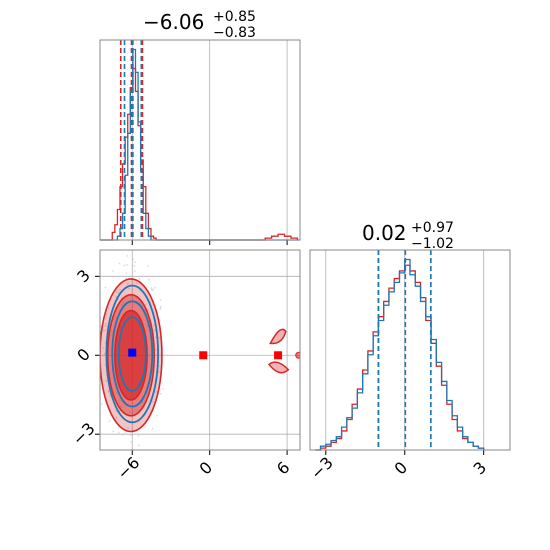 This screenshot has height=550, width=550. Describe the element at coordinates (278, 367) in the screenshot. I see `joint-contour-red-blob-lower` at that location.